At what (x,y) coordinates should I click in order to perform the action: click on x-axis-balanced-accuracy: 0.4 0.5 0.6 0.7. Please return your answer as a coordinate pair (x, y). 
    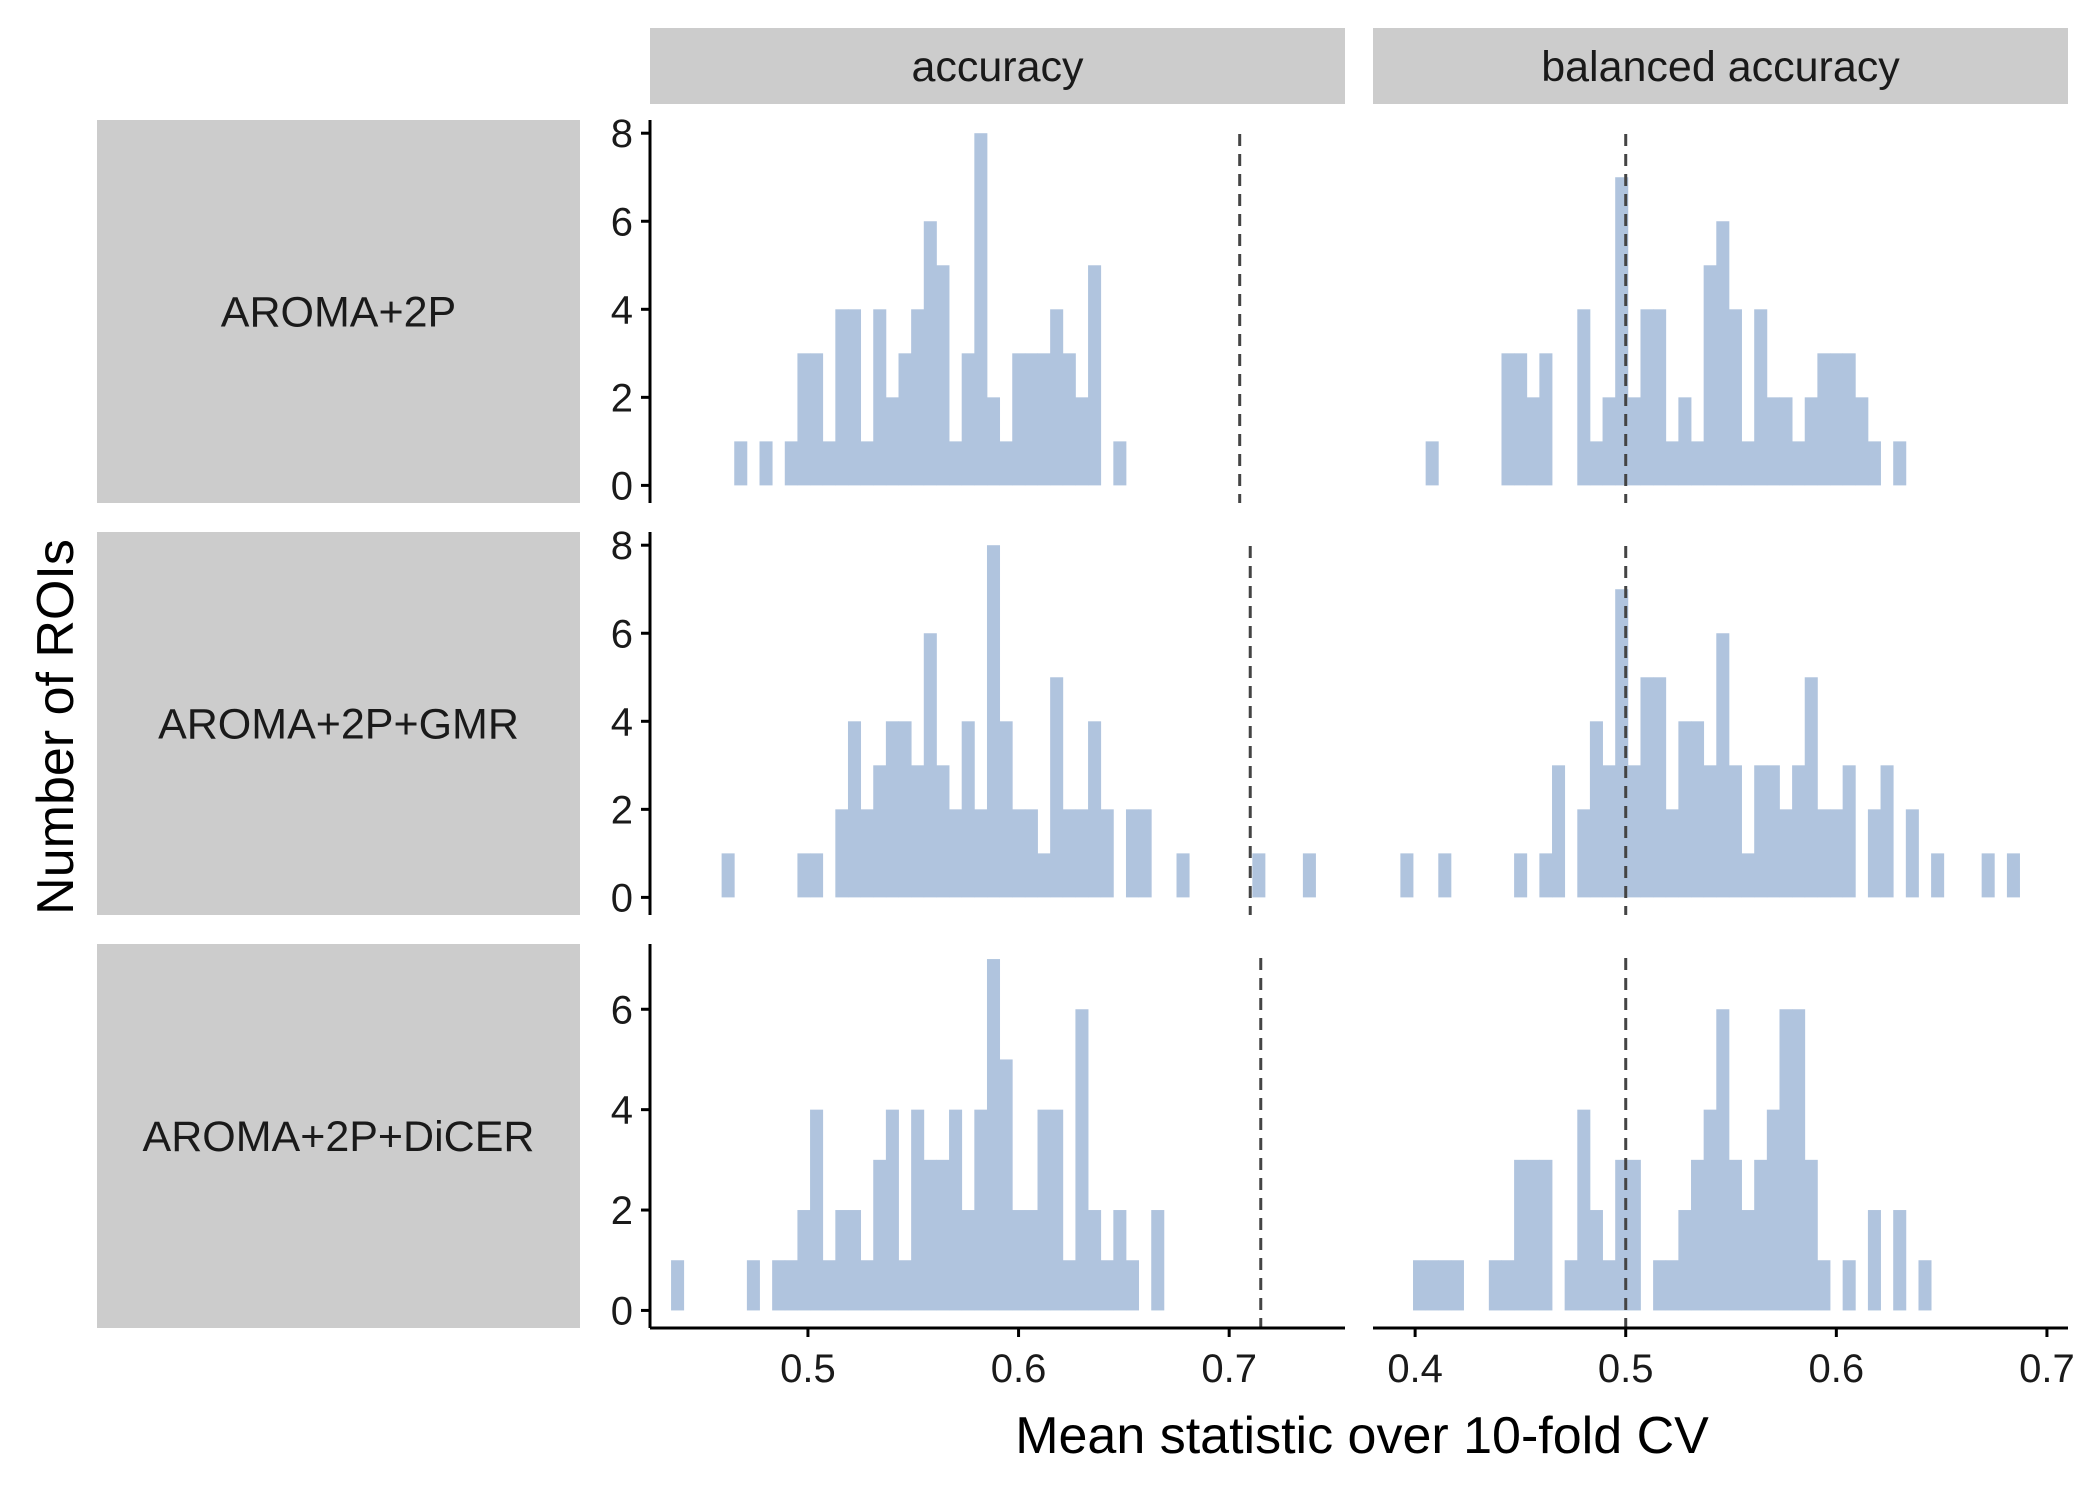
    Looking at the image, I should click on (1724, 1358).